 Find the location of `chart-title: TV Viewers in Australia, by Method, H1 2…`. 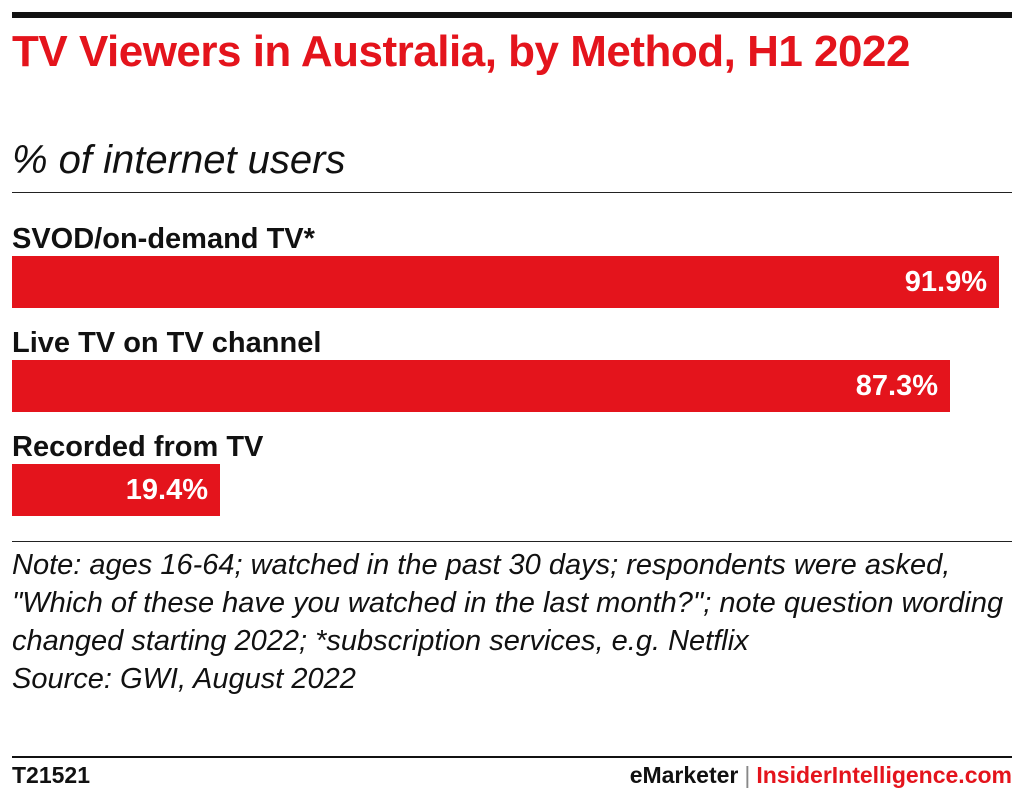

chart-title: TV Viewers in Australia, by Method, H1 2… is located at coordinates (461, 51).